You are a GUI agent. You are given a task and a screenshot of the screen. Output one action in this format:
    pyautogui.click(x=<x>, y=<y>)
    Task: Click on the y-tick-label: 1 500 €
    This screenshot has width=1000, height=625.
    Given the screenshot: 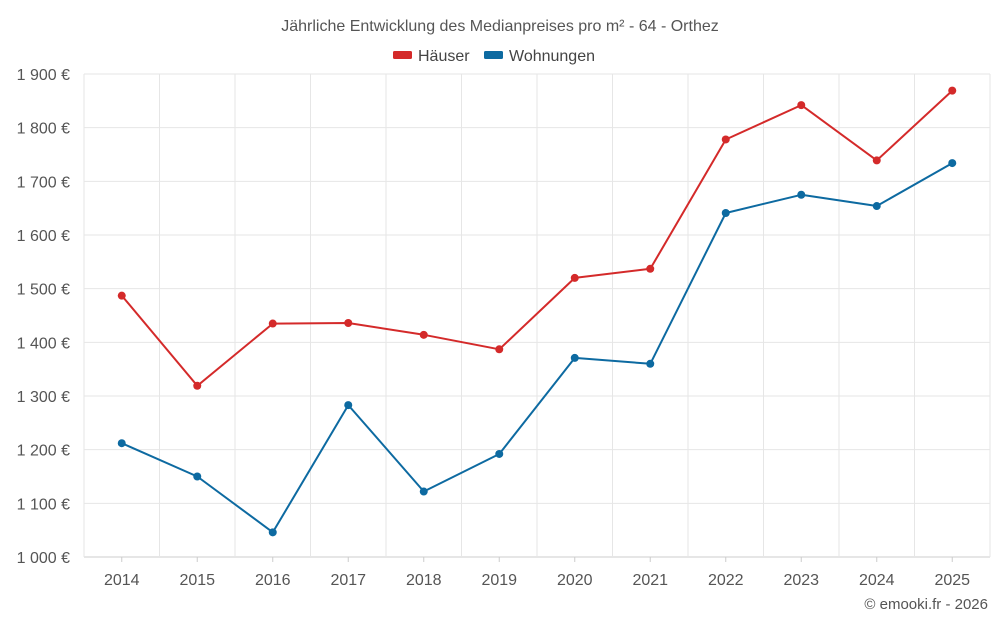 What is the action you would take?
    pyautogui.click(x=43, y=290)
    